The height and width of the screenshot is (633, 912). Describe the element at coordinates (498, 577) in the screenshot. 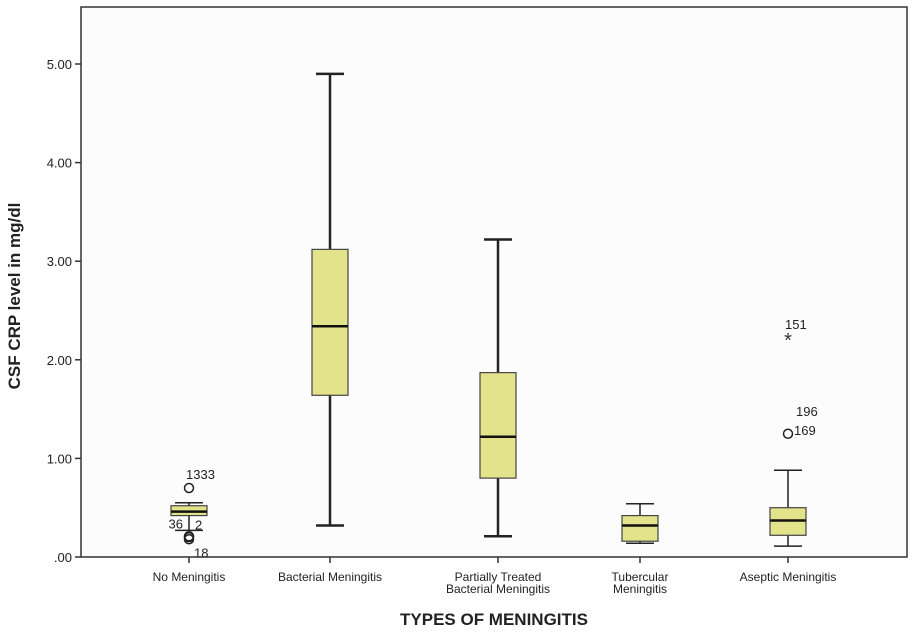

I see `x-category-label: Partially Treated` at that location.